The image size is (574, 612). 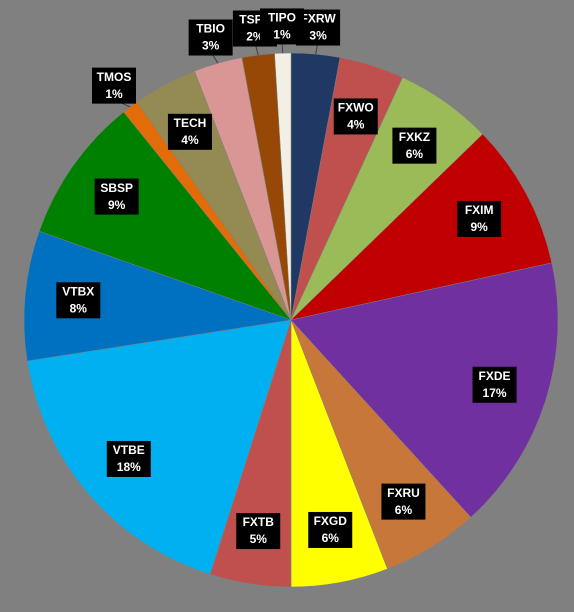 What do you see at coordinates (116, 188) in the screenshot?
I see `label-name: SBSP` at bounding box center [116, 188].